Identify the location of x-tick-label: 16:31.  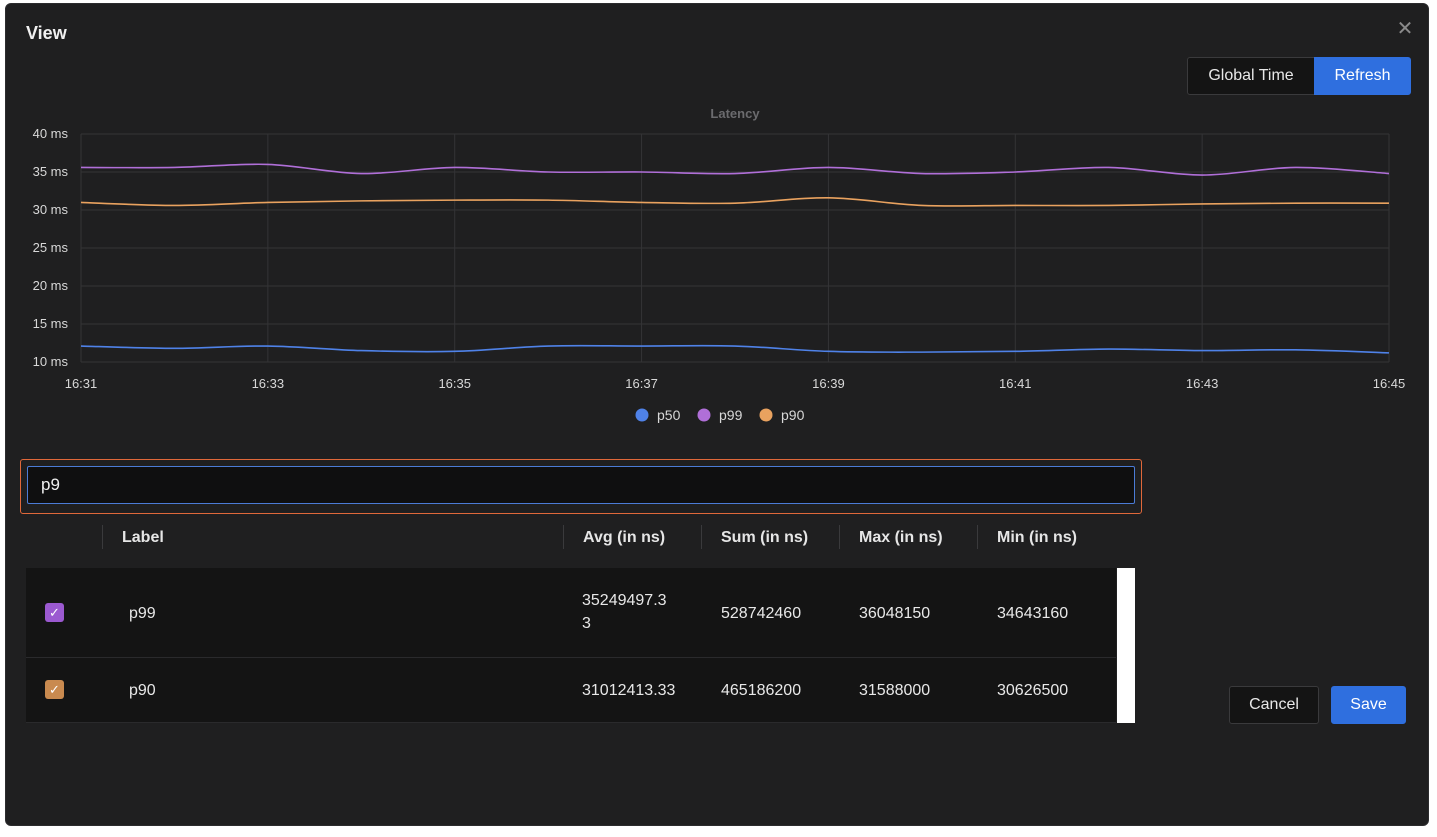
(81, 383).